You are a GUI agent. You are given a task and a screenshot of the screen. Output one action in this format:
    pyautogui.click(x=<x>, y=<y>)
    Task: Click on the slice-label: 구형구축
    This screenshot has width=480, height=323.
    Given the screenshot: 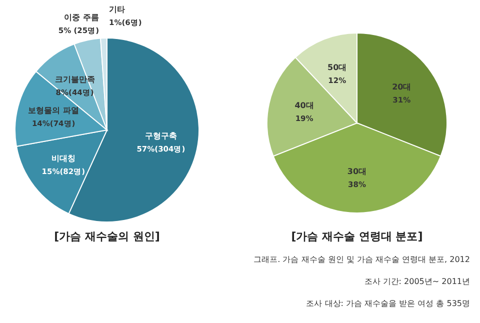 What is the action you would take?
    pyautogui.click(x=160, y=136)
    